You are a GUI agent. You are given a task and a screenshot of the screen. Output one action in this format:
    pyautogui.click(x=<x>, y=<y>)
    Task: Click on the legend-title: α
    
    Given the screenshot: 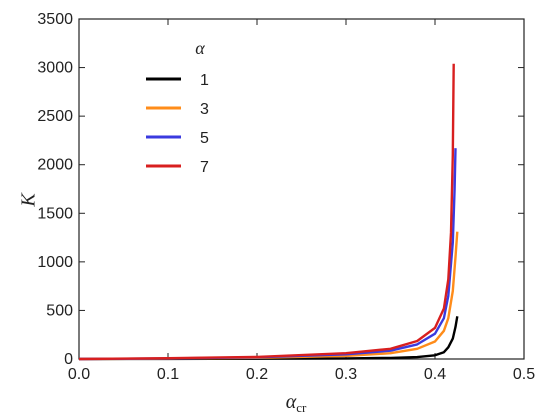 What is the action you would take?
    pyautogui.click(x=200, y=48)
    